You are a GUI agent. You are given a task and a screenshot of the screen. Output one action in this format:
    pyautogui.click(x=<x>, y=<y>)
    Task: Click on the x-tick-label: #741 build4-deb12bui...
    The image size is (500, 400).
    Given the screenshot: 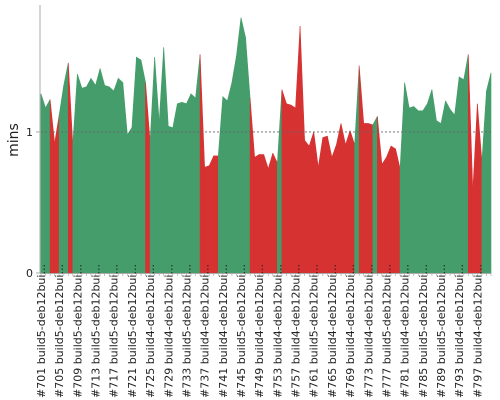 What is the action you would take?
    pyautogui.click(x=223, y=331)
    